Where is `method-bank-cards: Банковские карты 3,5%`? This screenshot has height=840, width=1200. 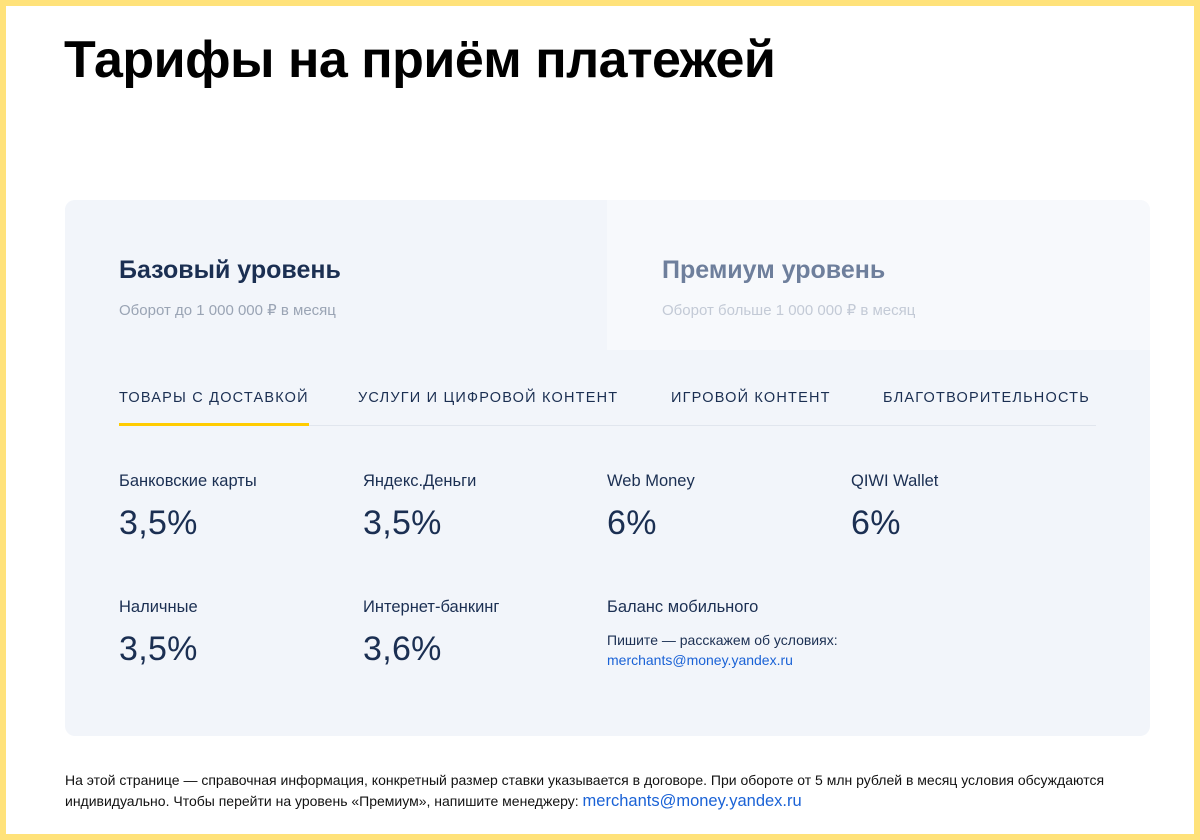 method-bank-cards: Банковские карты 3,5% is located at coordinates (188, 507).